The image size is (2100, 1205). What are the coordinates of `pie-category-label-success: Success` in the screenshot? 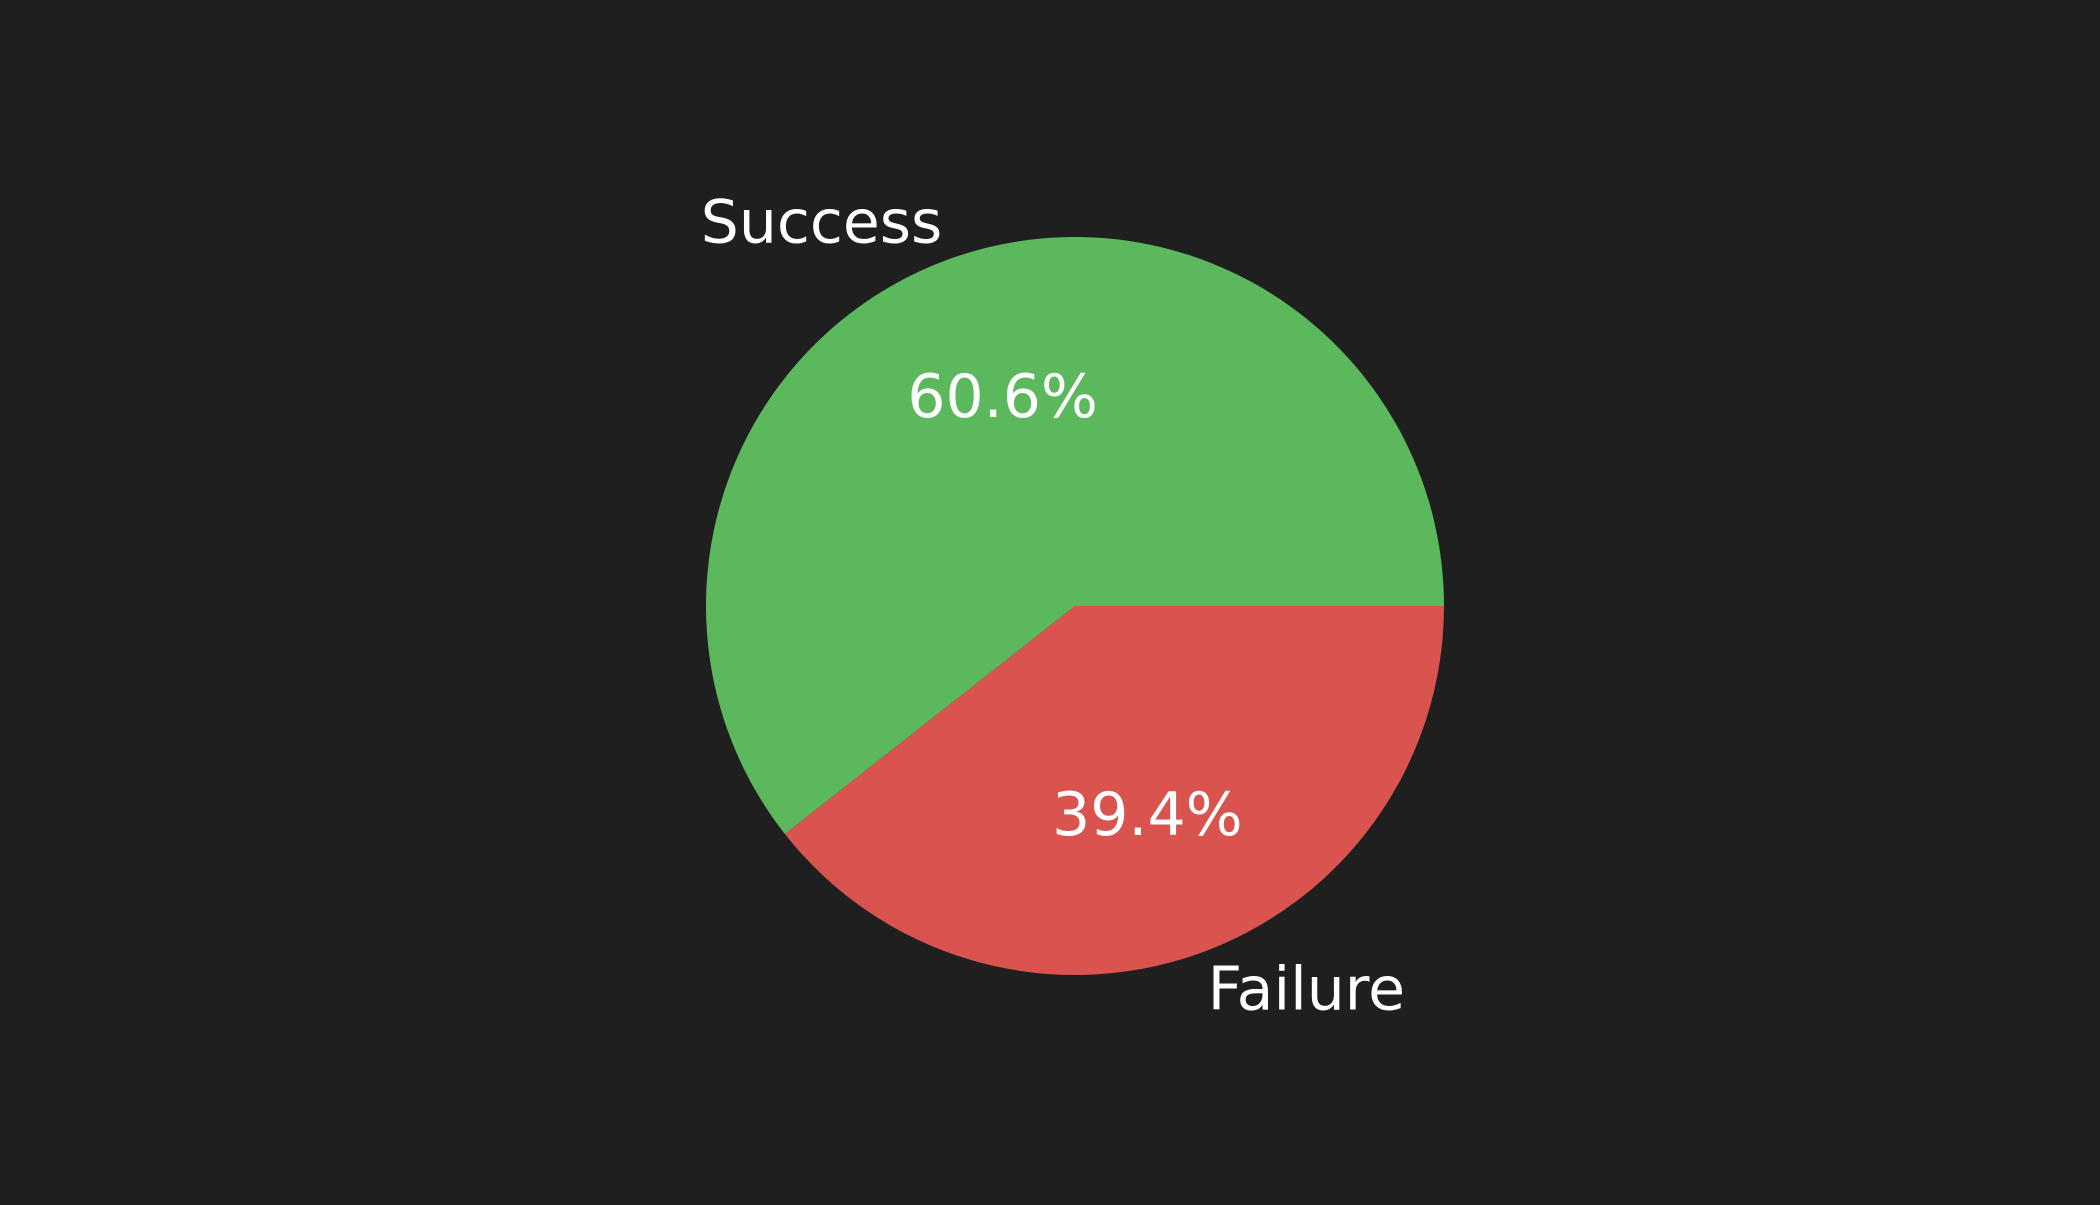 It's located at (822, 222).